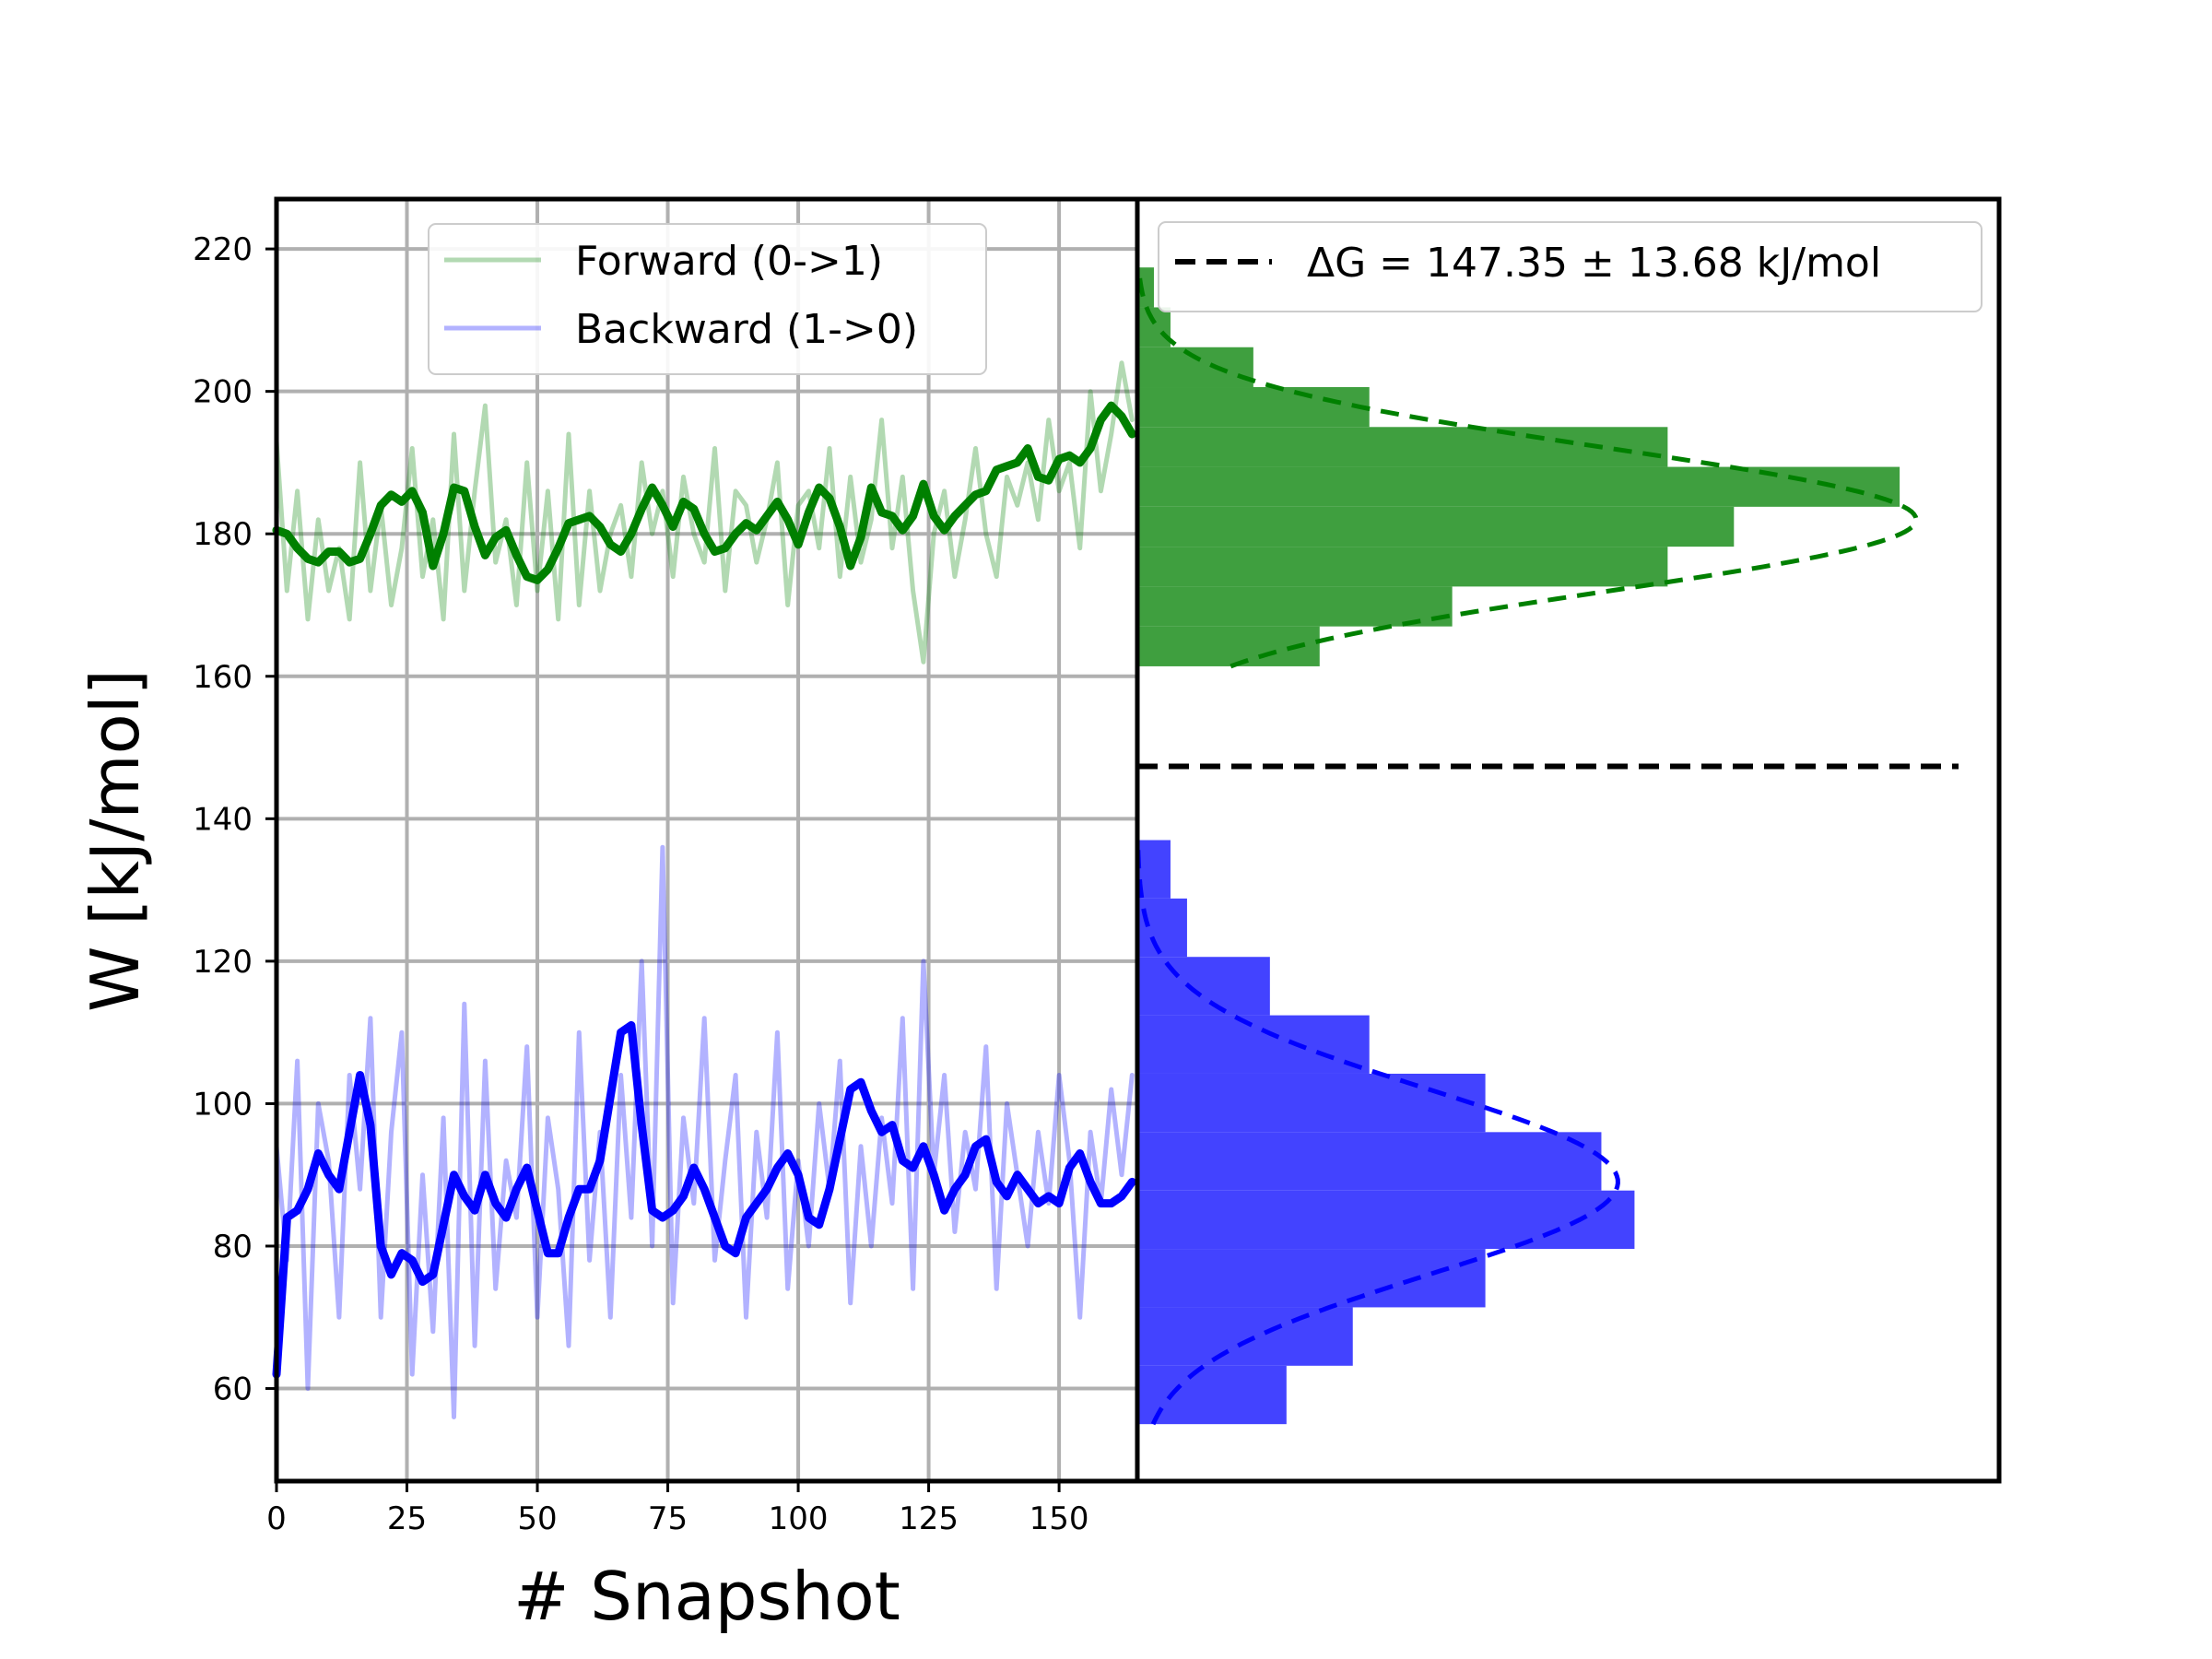 This screenshot has width=2212, height=1659. I want to click on legend-label-backward: Backward (1->0), so click(746, 329).